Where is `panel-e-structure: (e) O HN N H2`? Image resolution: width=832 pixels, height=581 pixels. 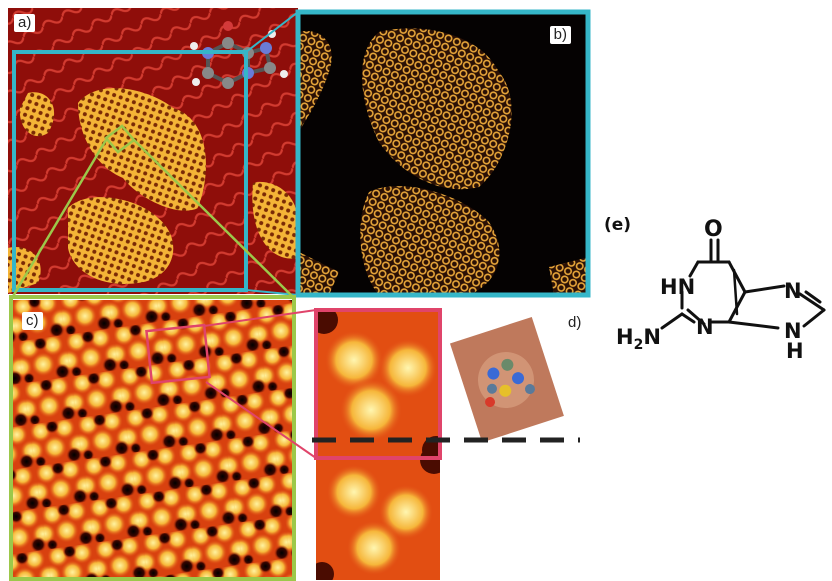 panel-e-structure: (e) O HN N H2 is located at coordinates (716, 300).